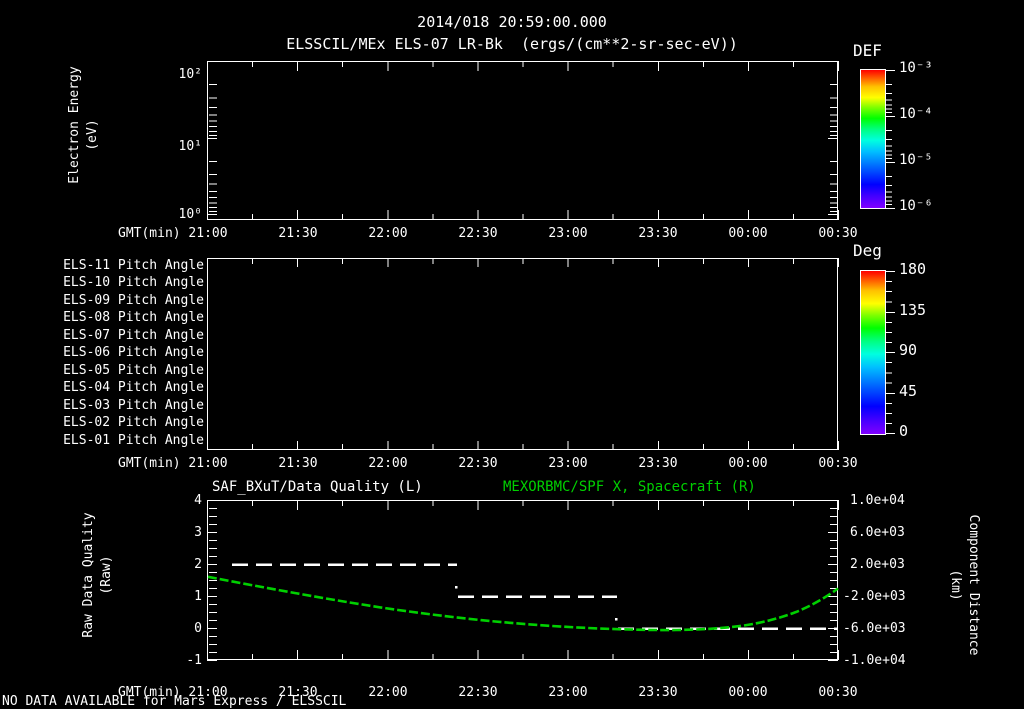 This screenshot has height=709, width=1024. Describe the element at coordinates (133, 300) in the screenshot. I see `pitch-row-label-2: ELS-09 Pitch Angle` at that location.